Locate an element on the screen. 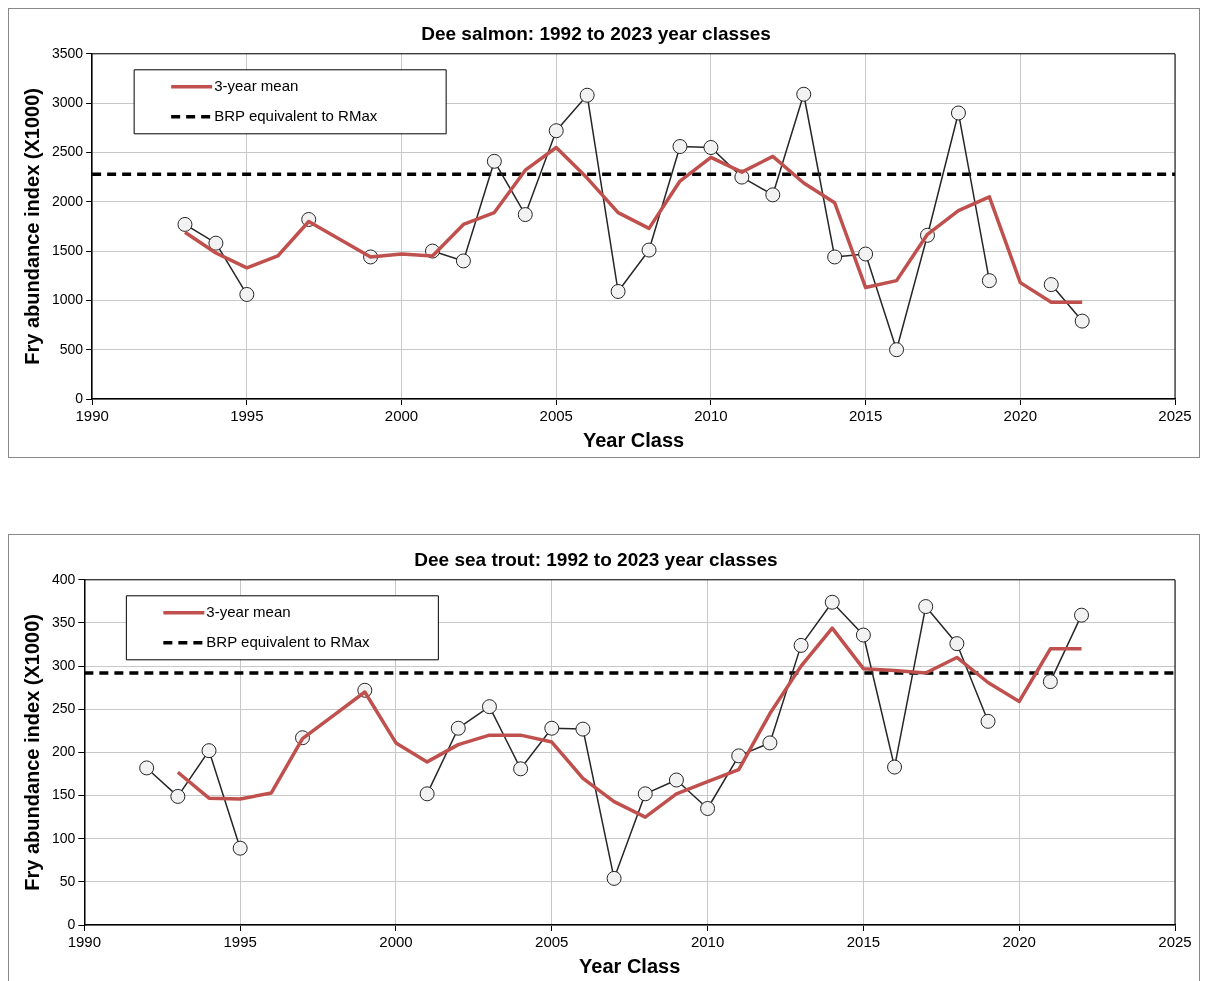 Image resolution: width=1205 pixels, height=981 pixels. y-tick-label: 3500 is located at coordinates (67, 52).